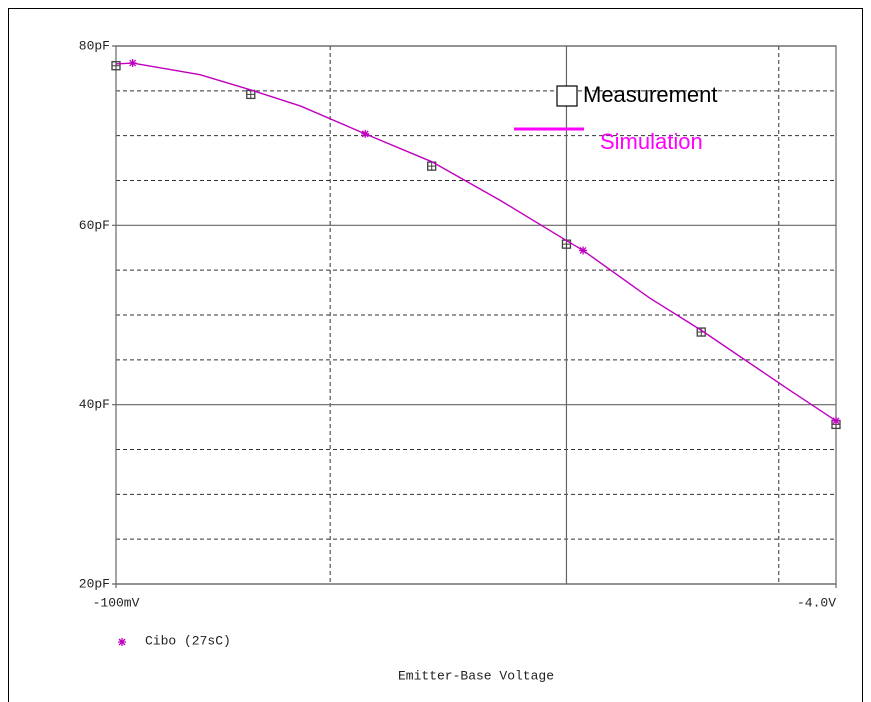 The image size is (871, 702). Describe the element at coordinates (94, 583) in the screenshot. I see `y-tick-label: 20pF` at that location.